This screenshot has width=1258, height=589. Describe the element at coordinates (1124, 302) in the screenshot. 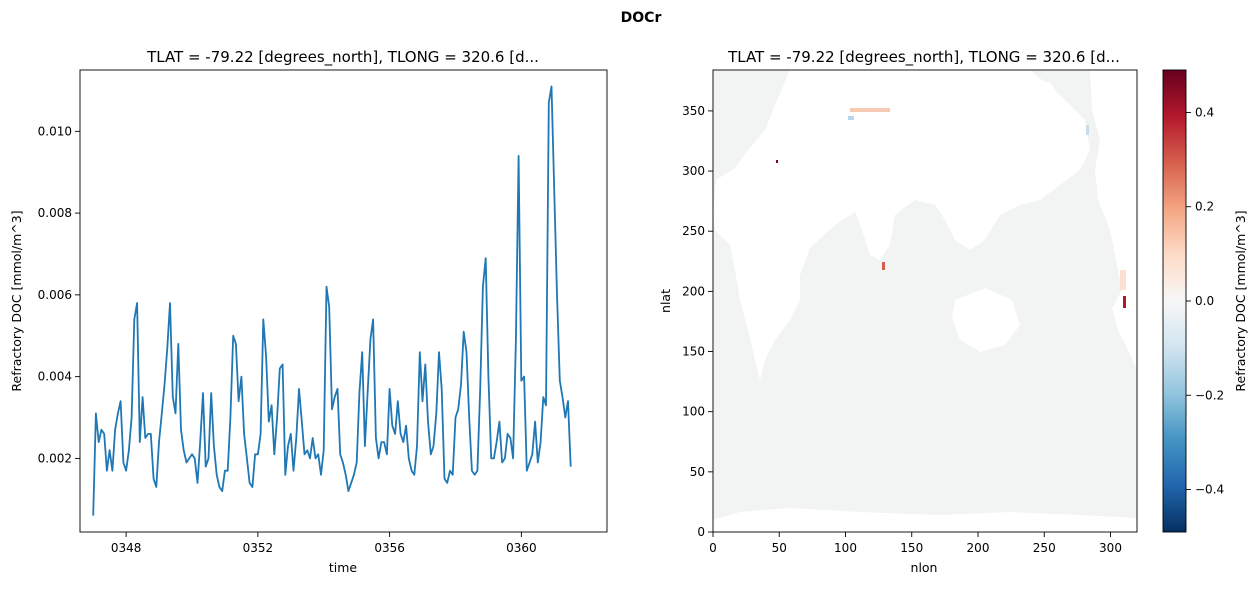

I see `anomaly-east-red` at that location.